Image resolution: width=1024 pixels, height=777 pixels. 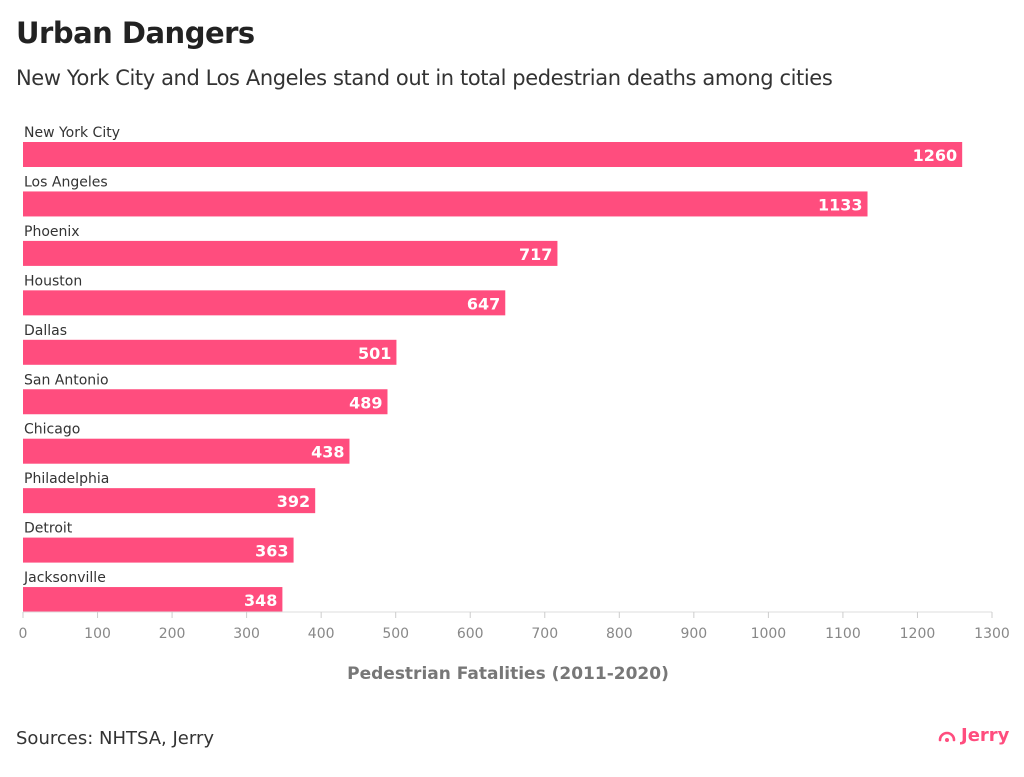 What do you see at coordinates (45, 331) in the screenshot?
I see `category-label: Dallas` at bounding box center [45, 331].